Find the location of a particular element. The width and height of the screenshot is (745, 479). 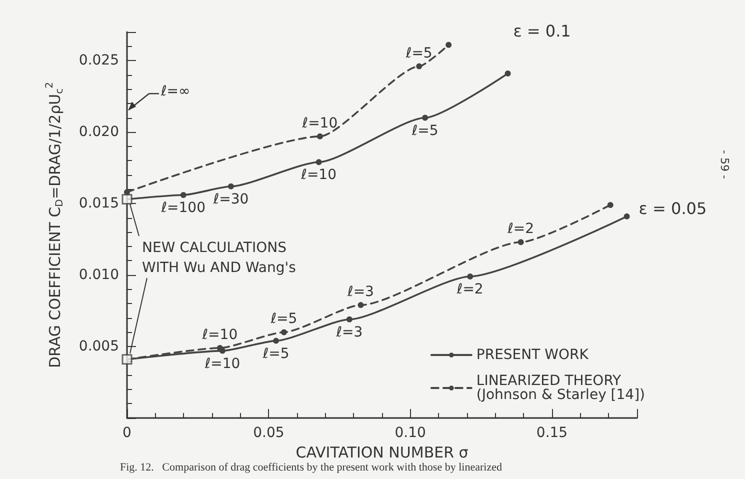

y-axis-title: DRAG COEFFICIENT CD=DRAG/1/2ρUc2 is located at coordinates (55, 225).